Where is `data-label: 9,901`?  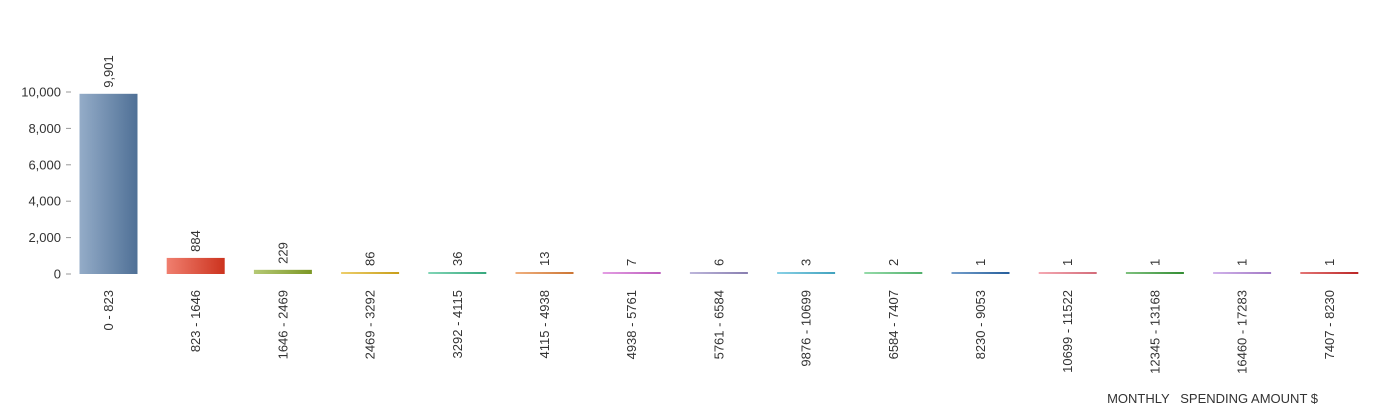
data-label: 9,901 is located at coordinates (108, 71).